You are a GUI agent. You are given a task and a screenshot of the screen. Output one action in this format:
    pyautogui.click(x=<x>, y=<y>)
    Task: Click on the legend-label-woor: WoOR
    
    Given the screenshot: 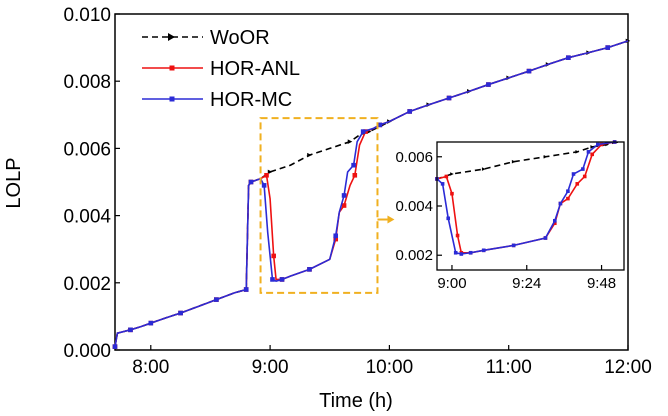 What is the action you would take?
    pyautogui.click(x=240, y=38)
    